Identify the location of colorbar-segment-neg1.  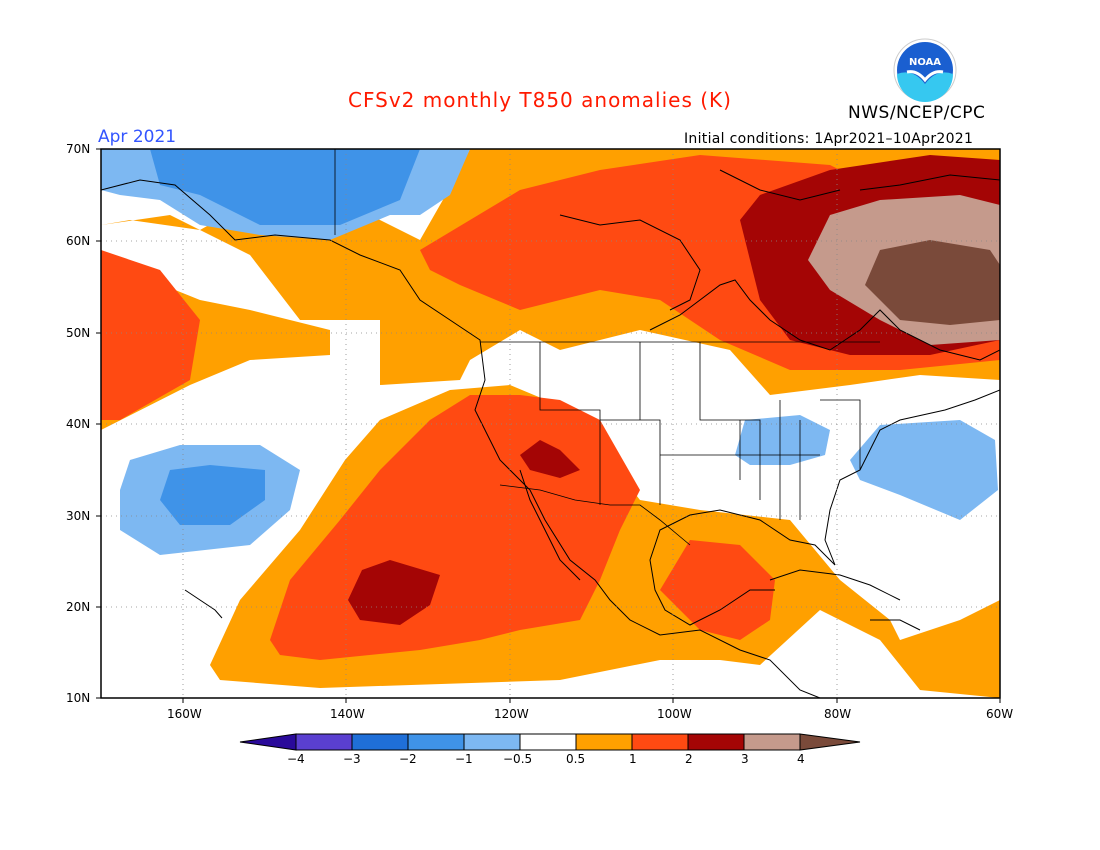
(492, 742).